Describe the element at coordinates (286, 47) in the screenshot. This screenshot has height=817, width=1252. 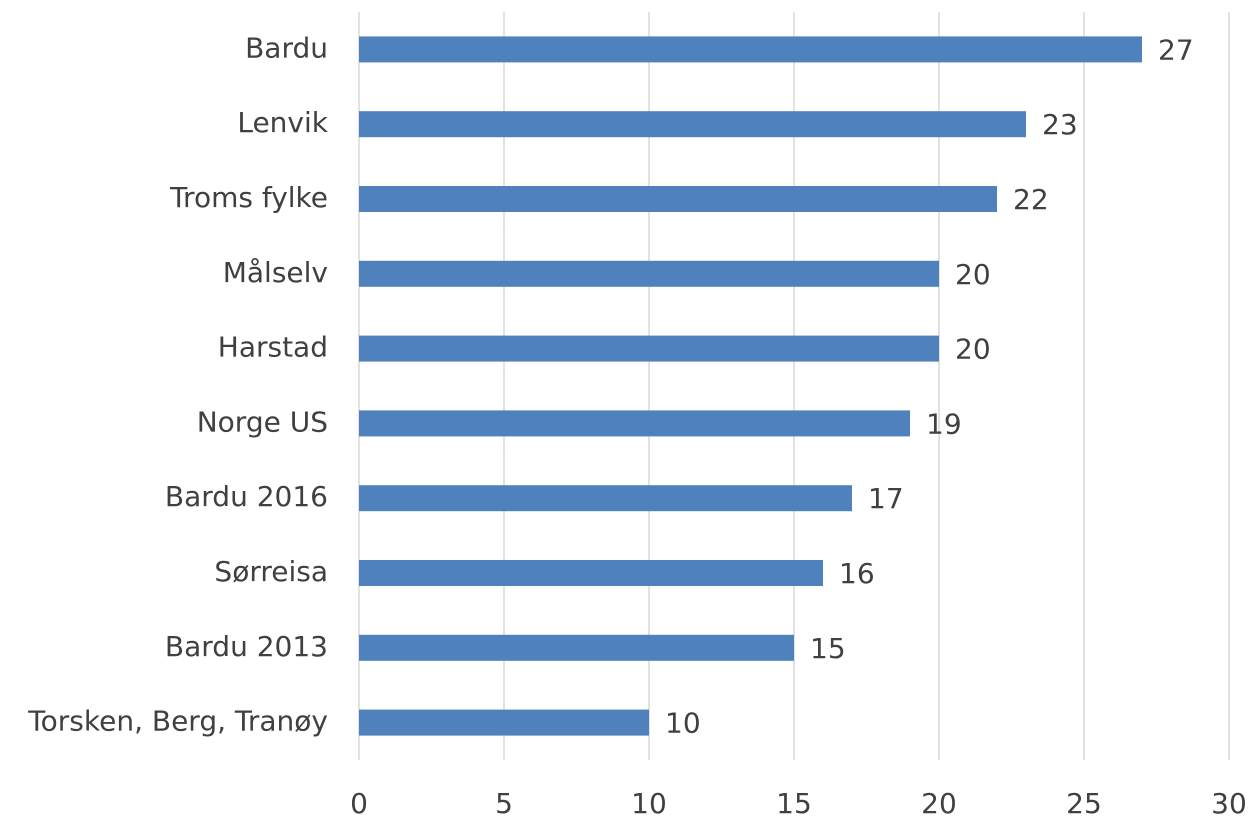
I see `y-tick-label: Bardu` at that location.